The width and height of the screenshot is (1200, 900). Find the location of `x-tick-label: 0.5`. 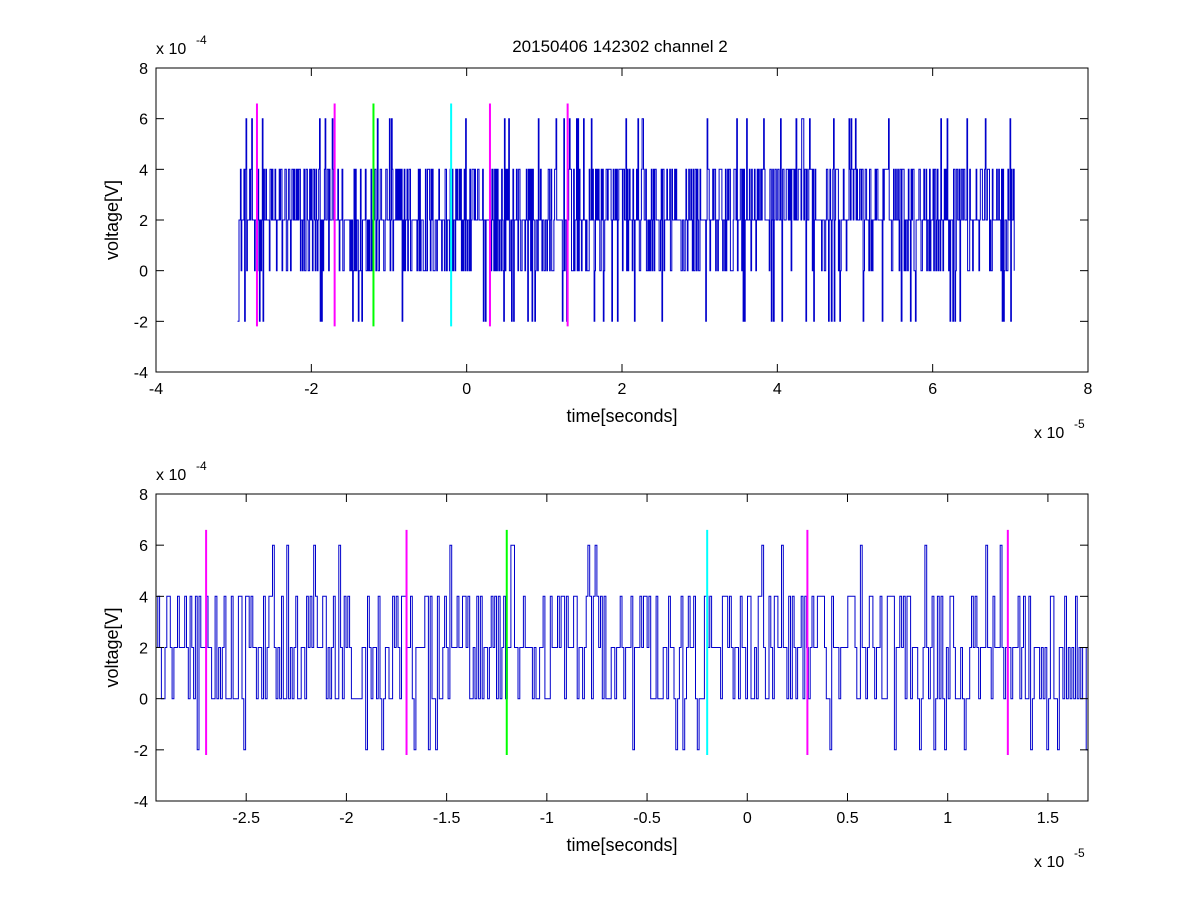

x-tick-label: 0.5 is located at coordinates (847, 818).